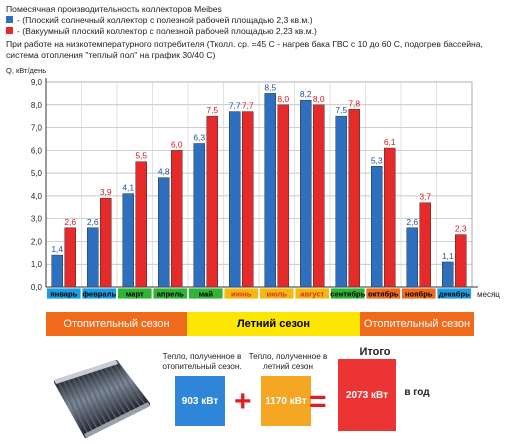  What do you see at coordinates (235, 106) in the screenshot?
I see `bar-value-label-blue: 7,7` at bounding box center [235, 106].